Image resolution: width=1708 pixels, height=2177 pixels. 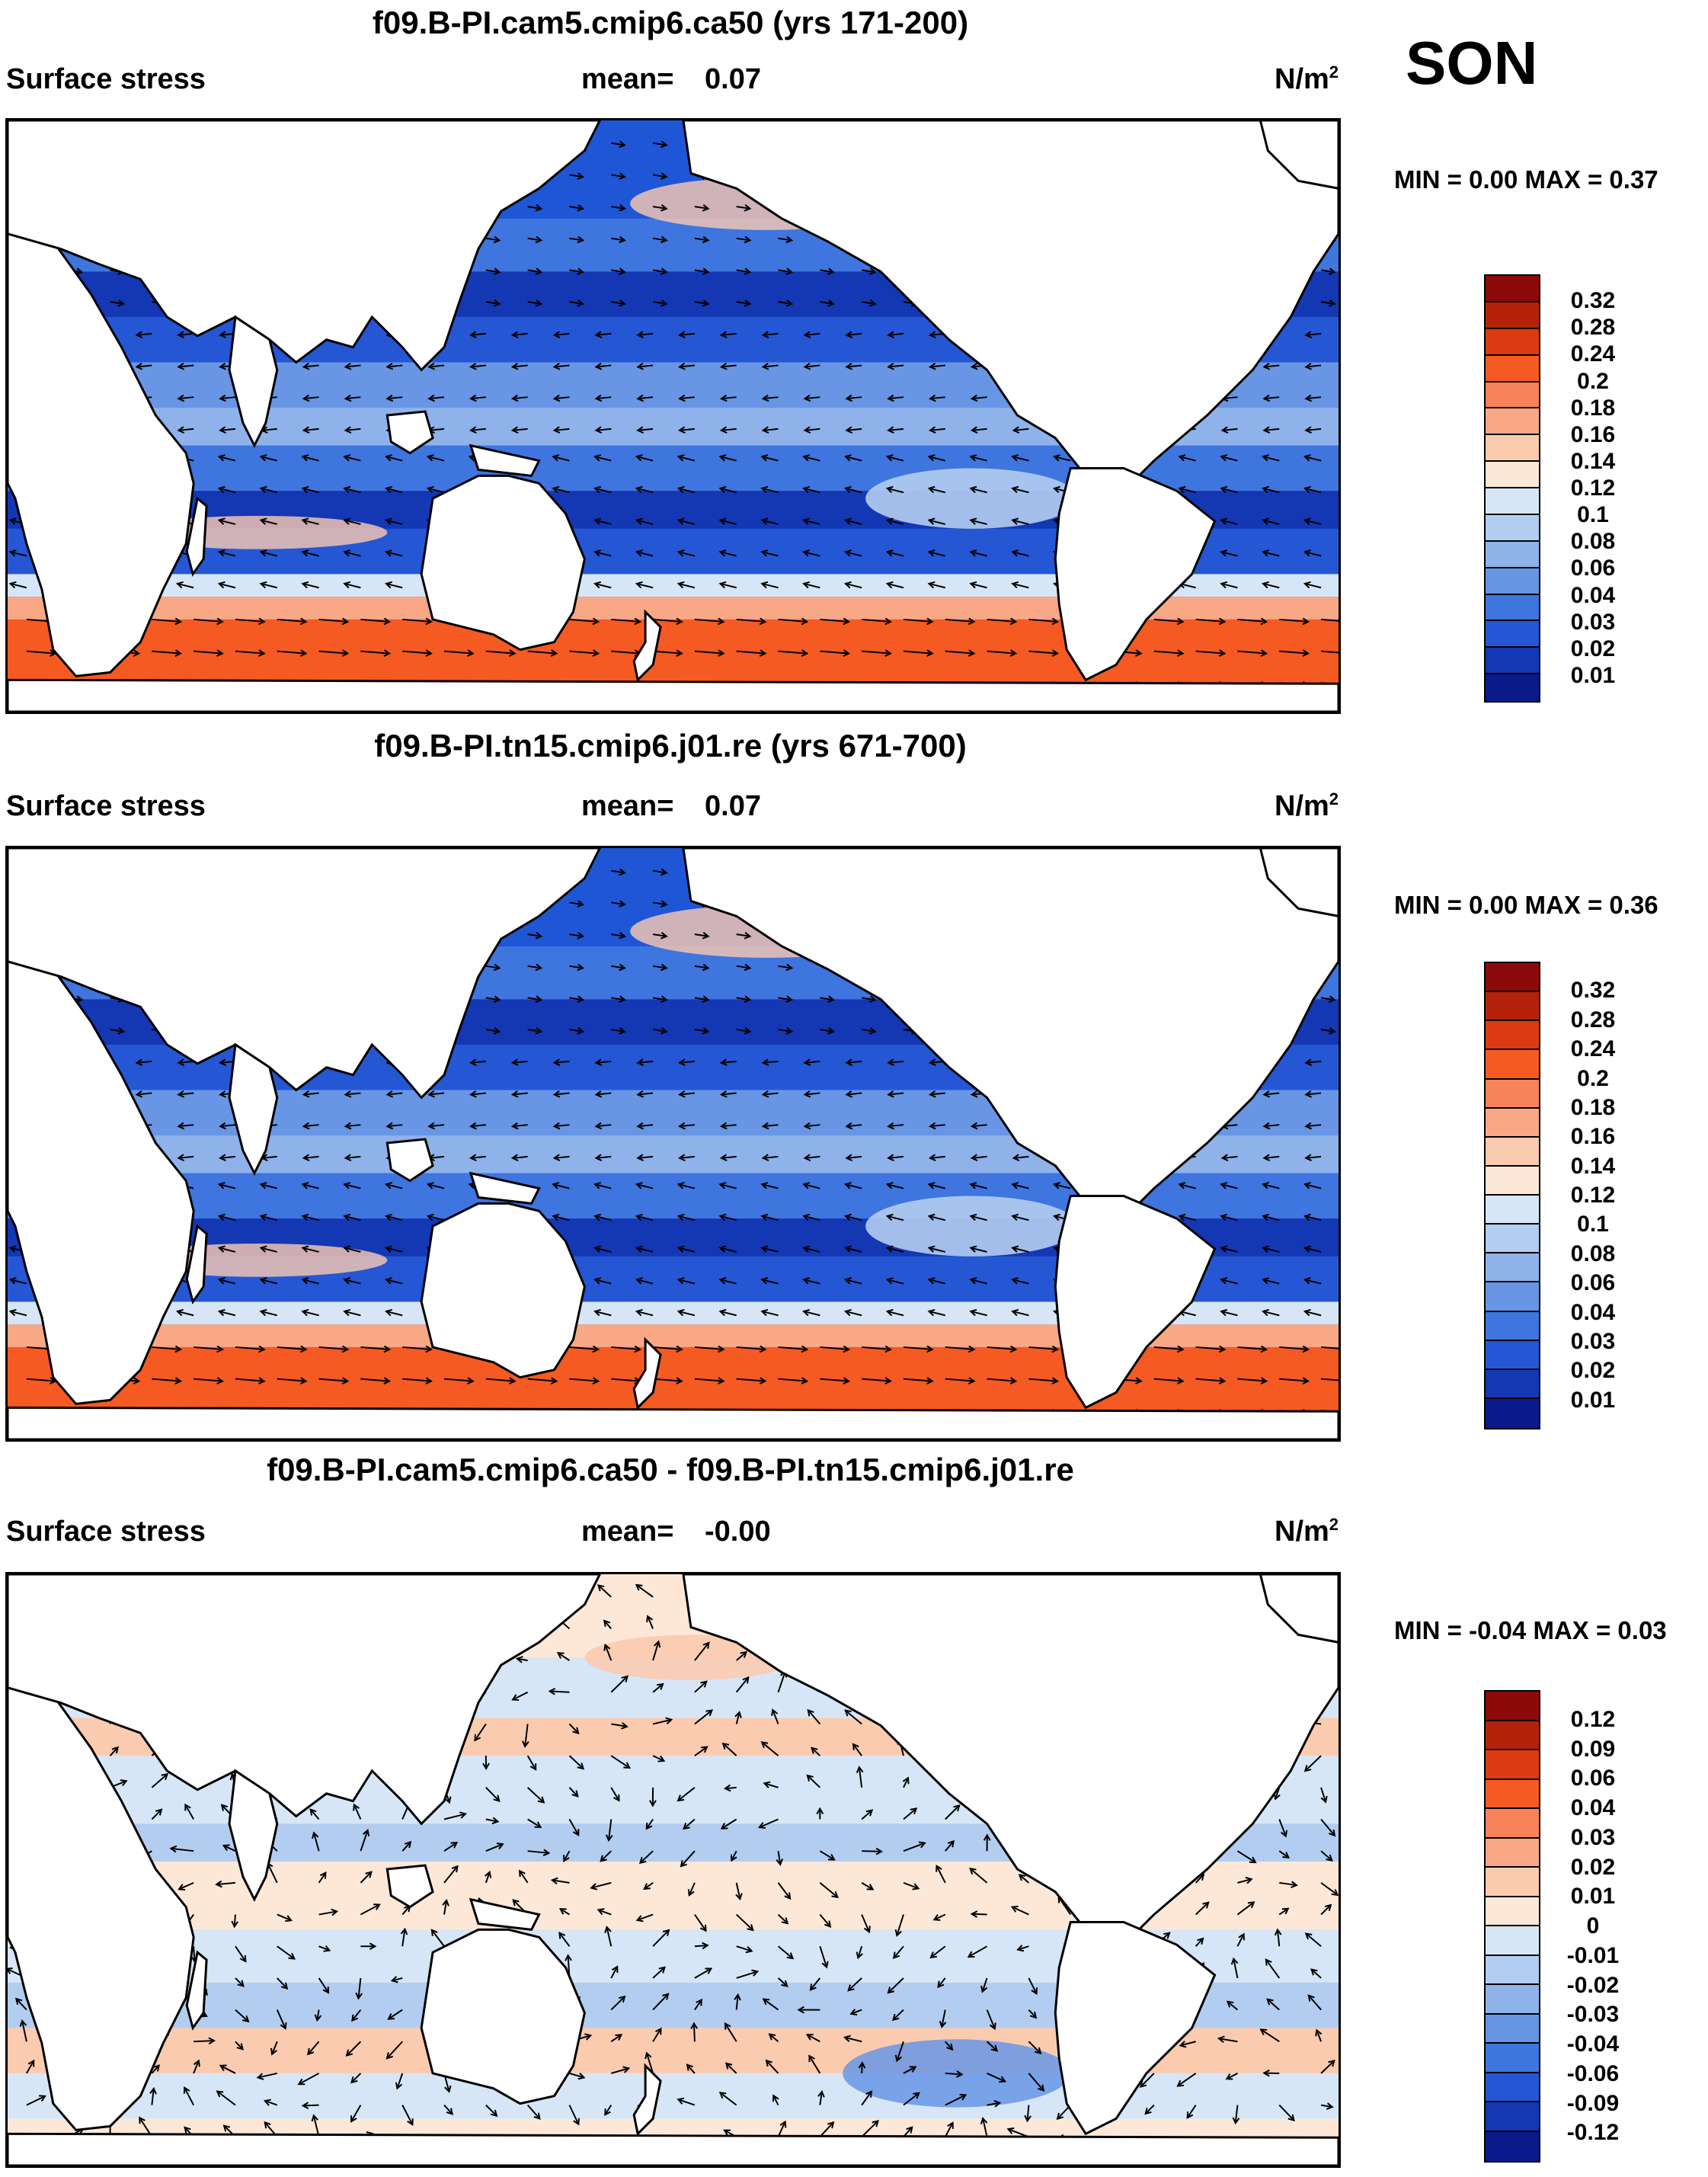 I want to click on panel-3-mean-label: mean=, so click(x=628, y=1532).